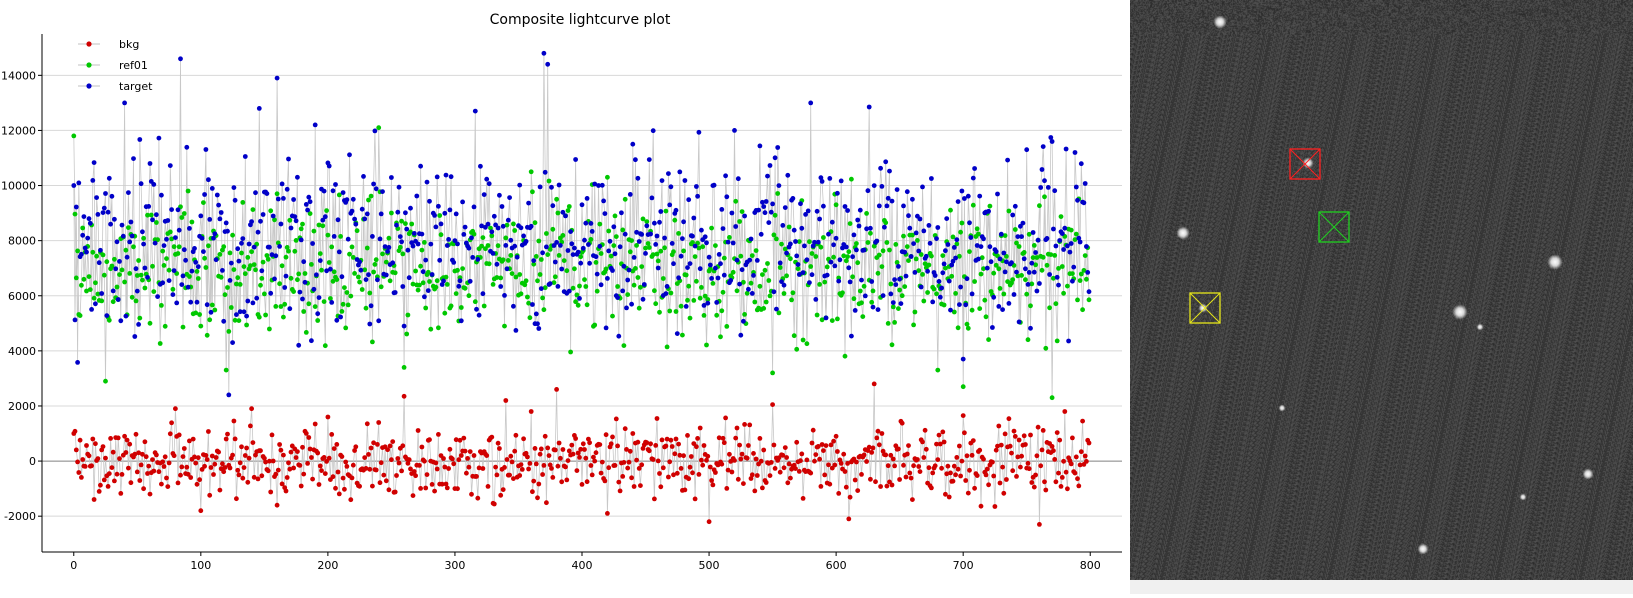 This screenshot has height=598, width=1633. Describe the element at coordinates (1334, 227) in the screenshot. I see `ref01-aperture-box` at that location.